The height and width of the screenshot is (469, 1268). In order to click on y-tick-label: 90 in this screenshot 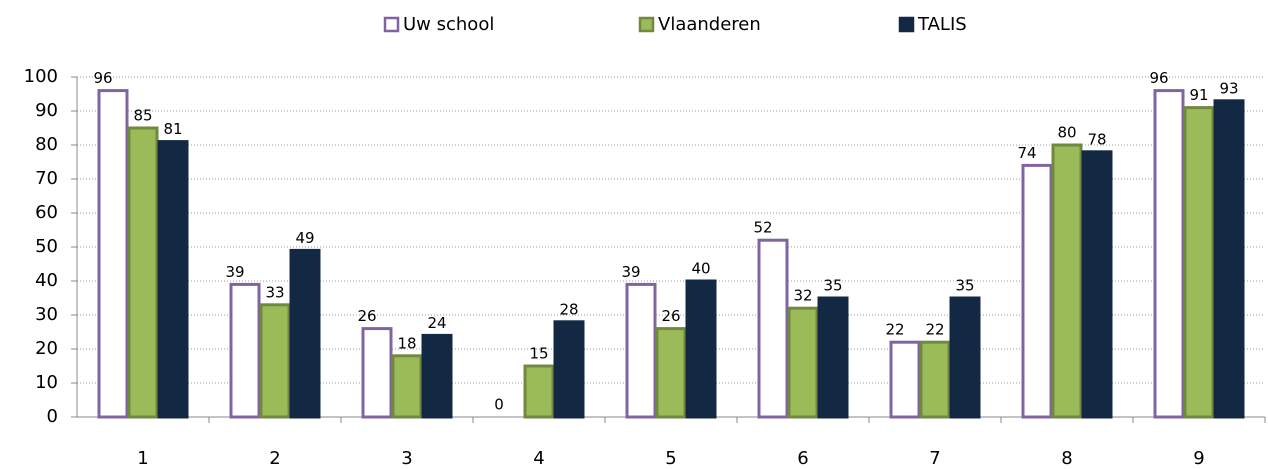, I will do `click(46, 110)`.